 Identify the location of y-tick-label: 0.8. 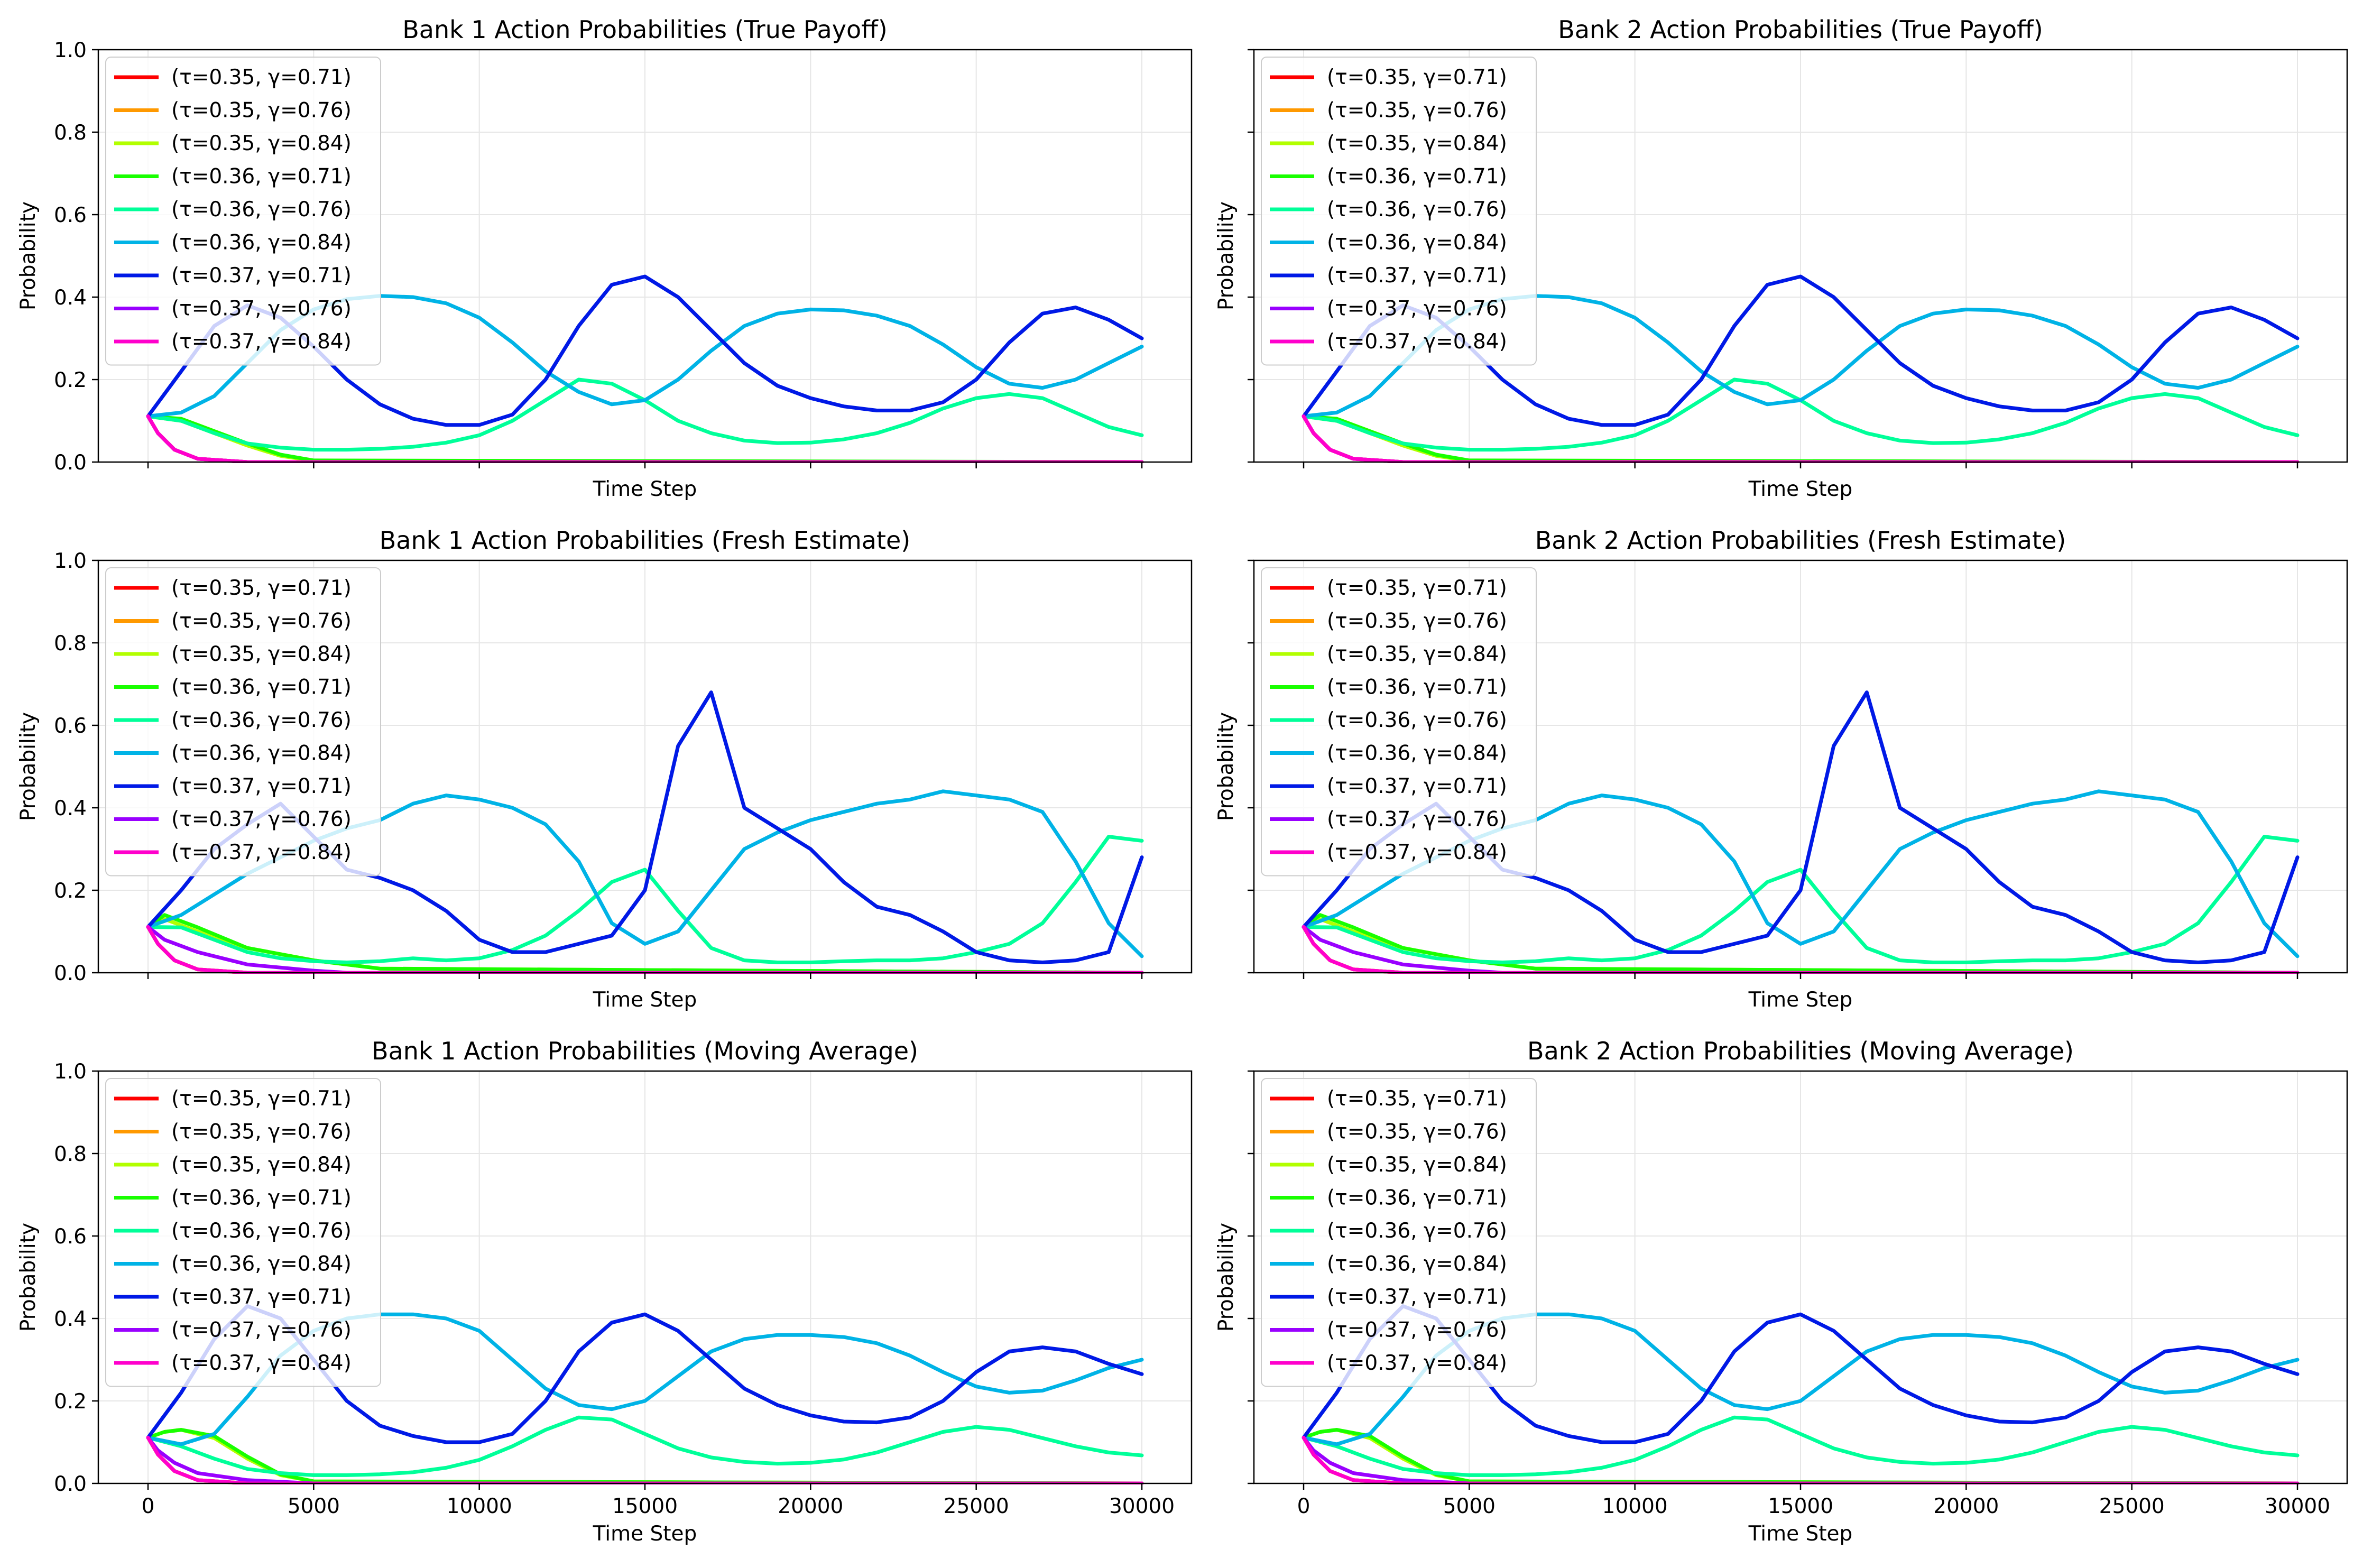
(70, 1154).